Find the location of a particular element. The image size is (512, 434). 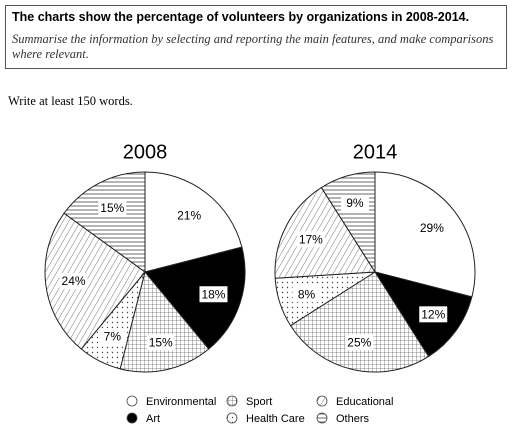

legend-label: Art is located at coordinates (153, 419).